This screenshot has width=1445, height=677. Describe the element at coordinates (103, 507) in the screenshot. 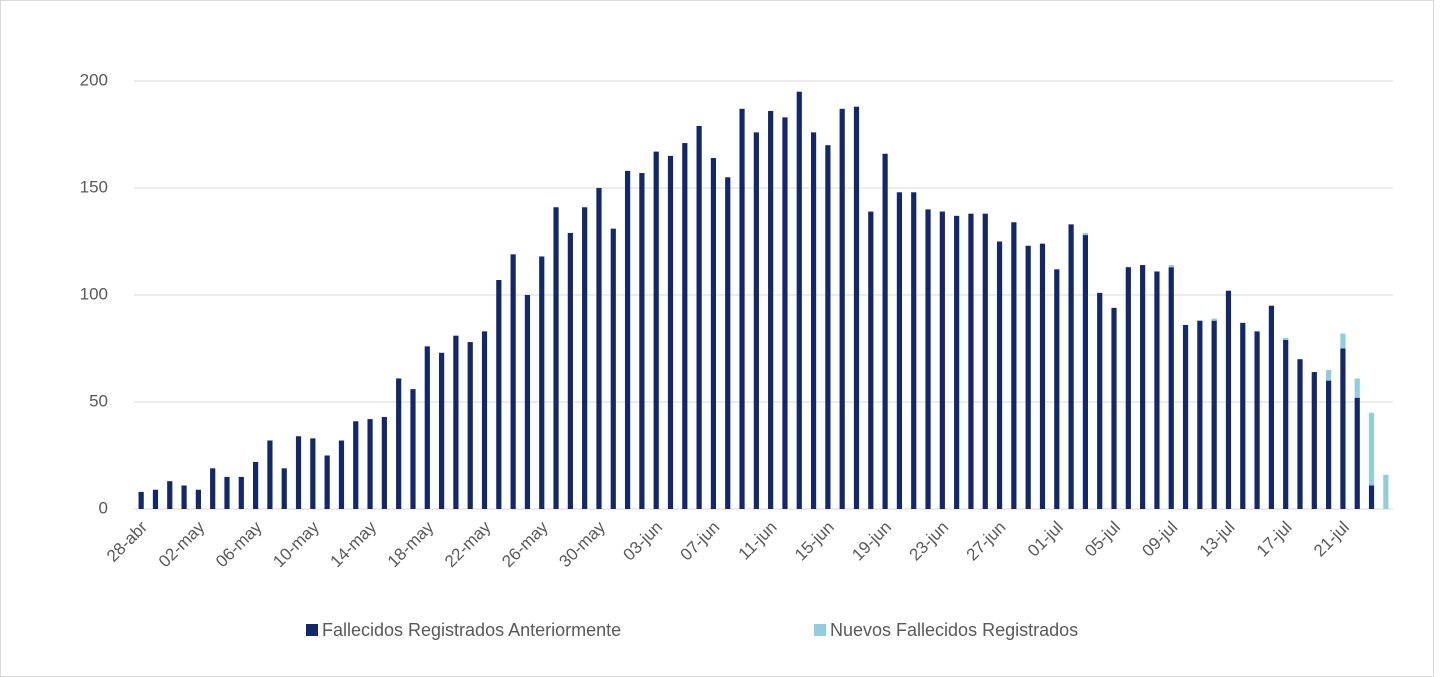

I see `y-tick-label: 0` at that location.